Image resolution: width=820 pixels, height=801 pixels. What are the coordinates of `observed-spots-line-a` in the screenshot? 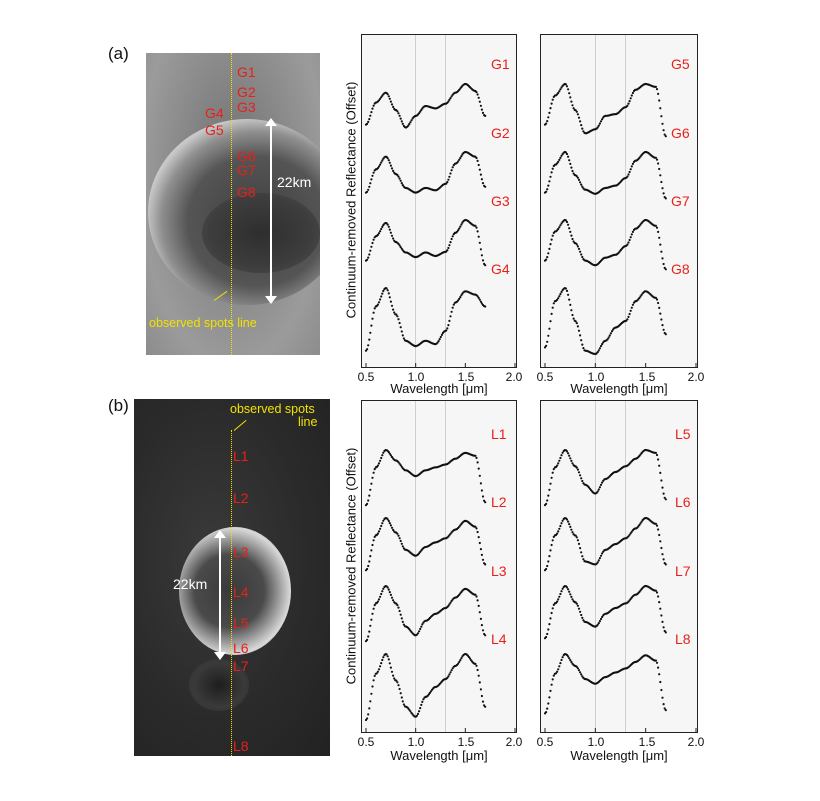 It's located at (231, 204).